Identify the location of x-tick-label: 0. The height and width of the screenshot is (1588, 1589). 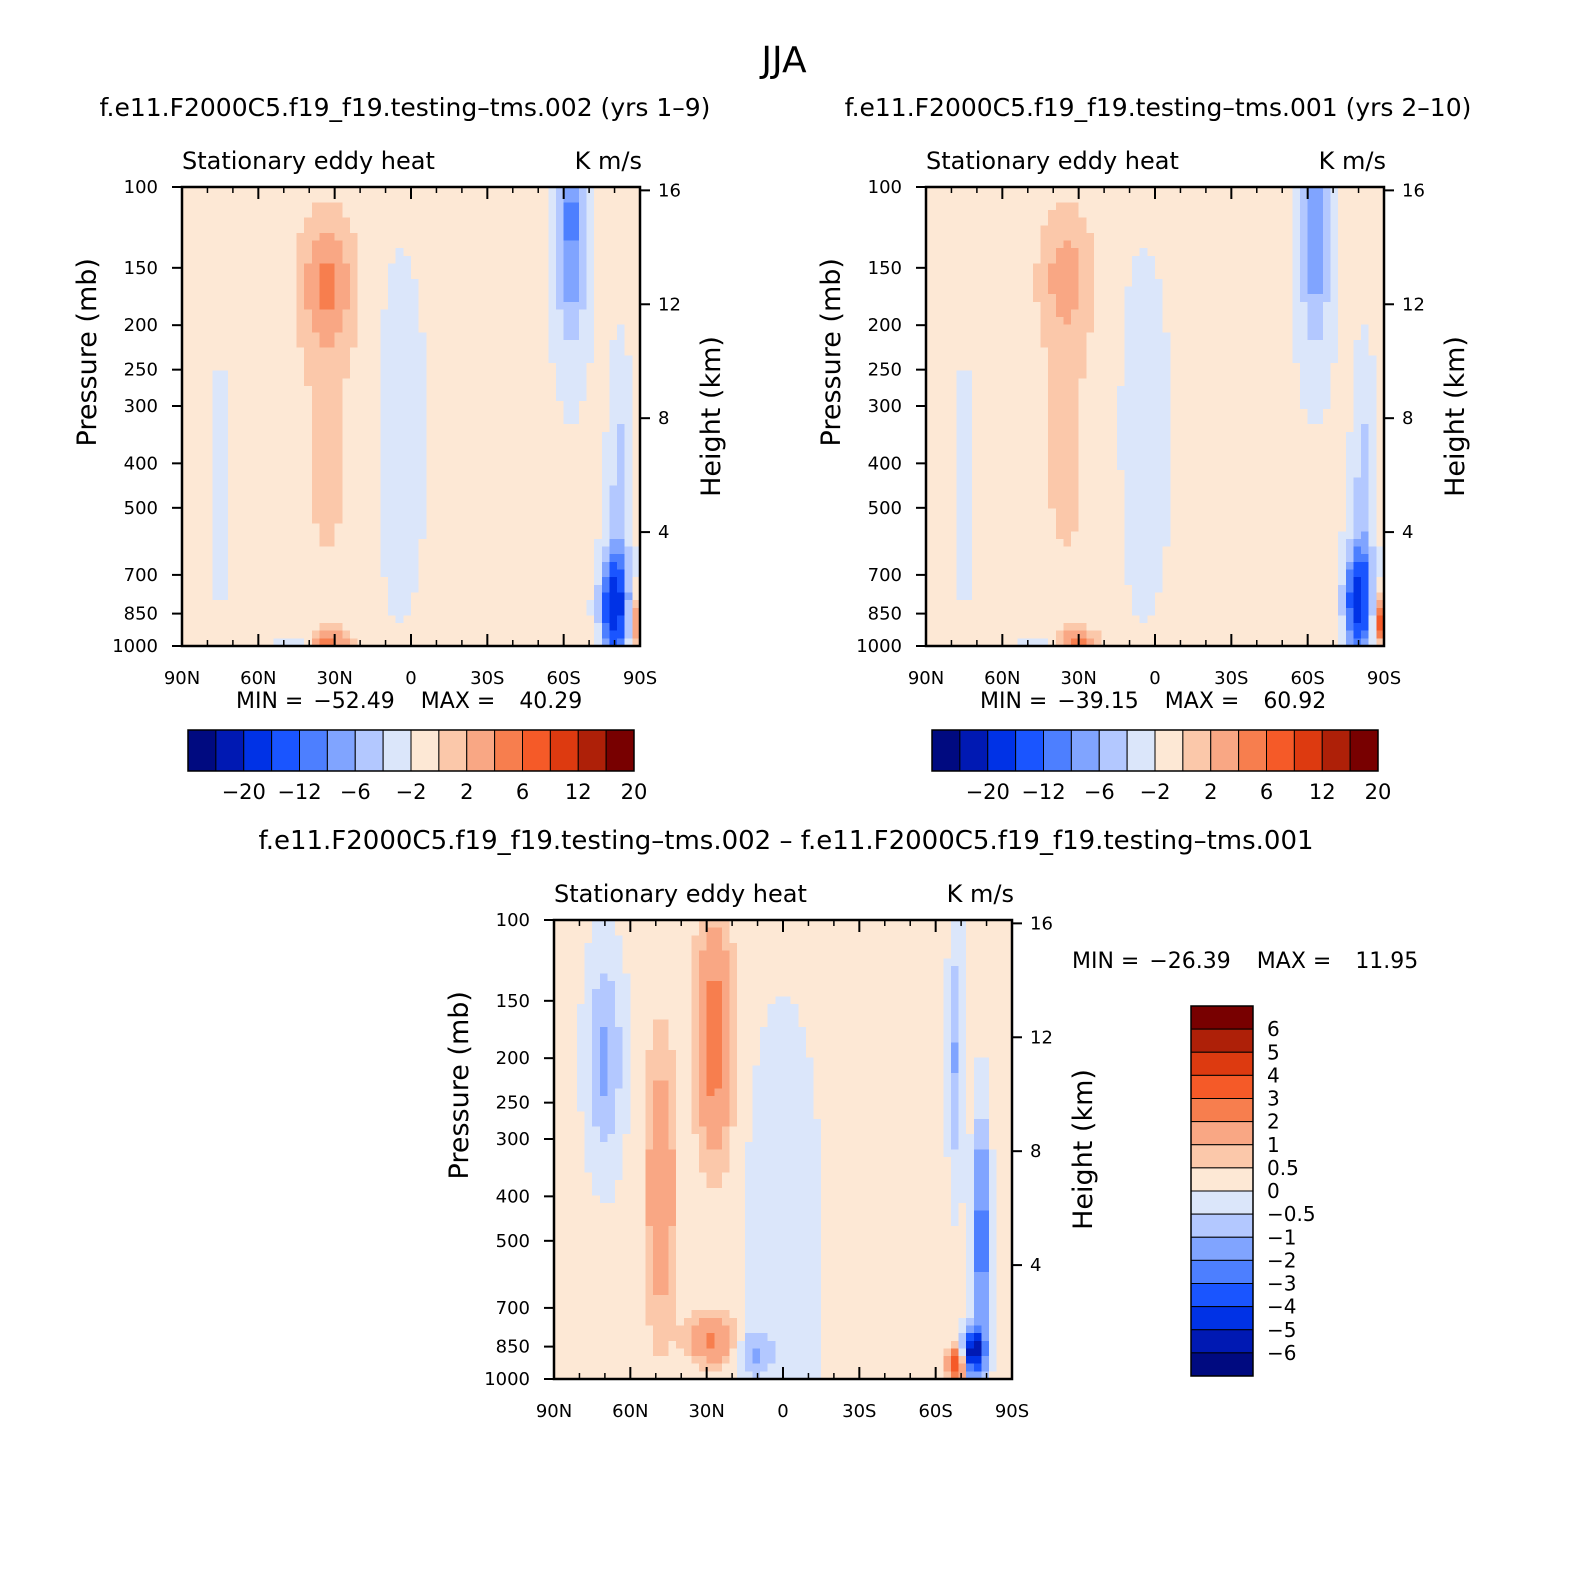
(410, 678).